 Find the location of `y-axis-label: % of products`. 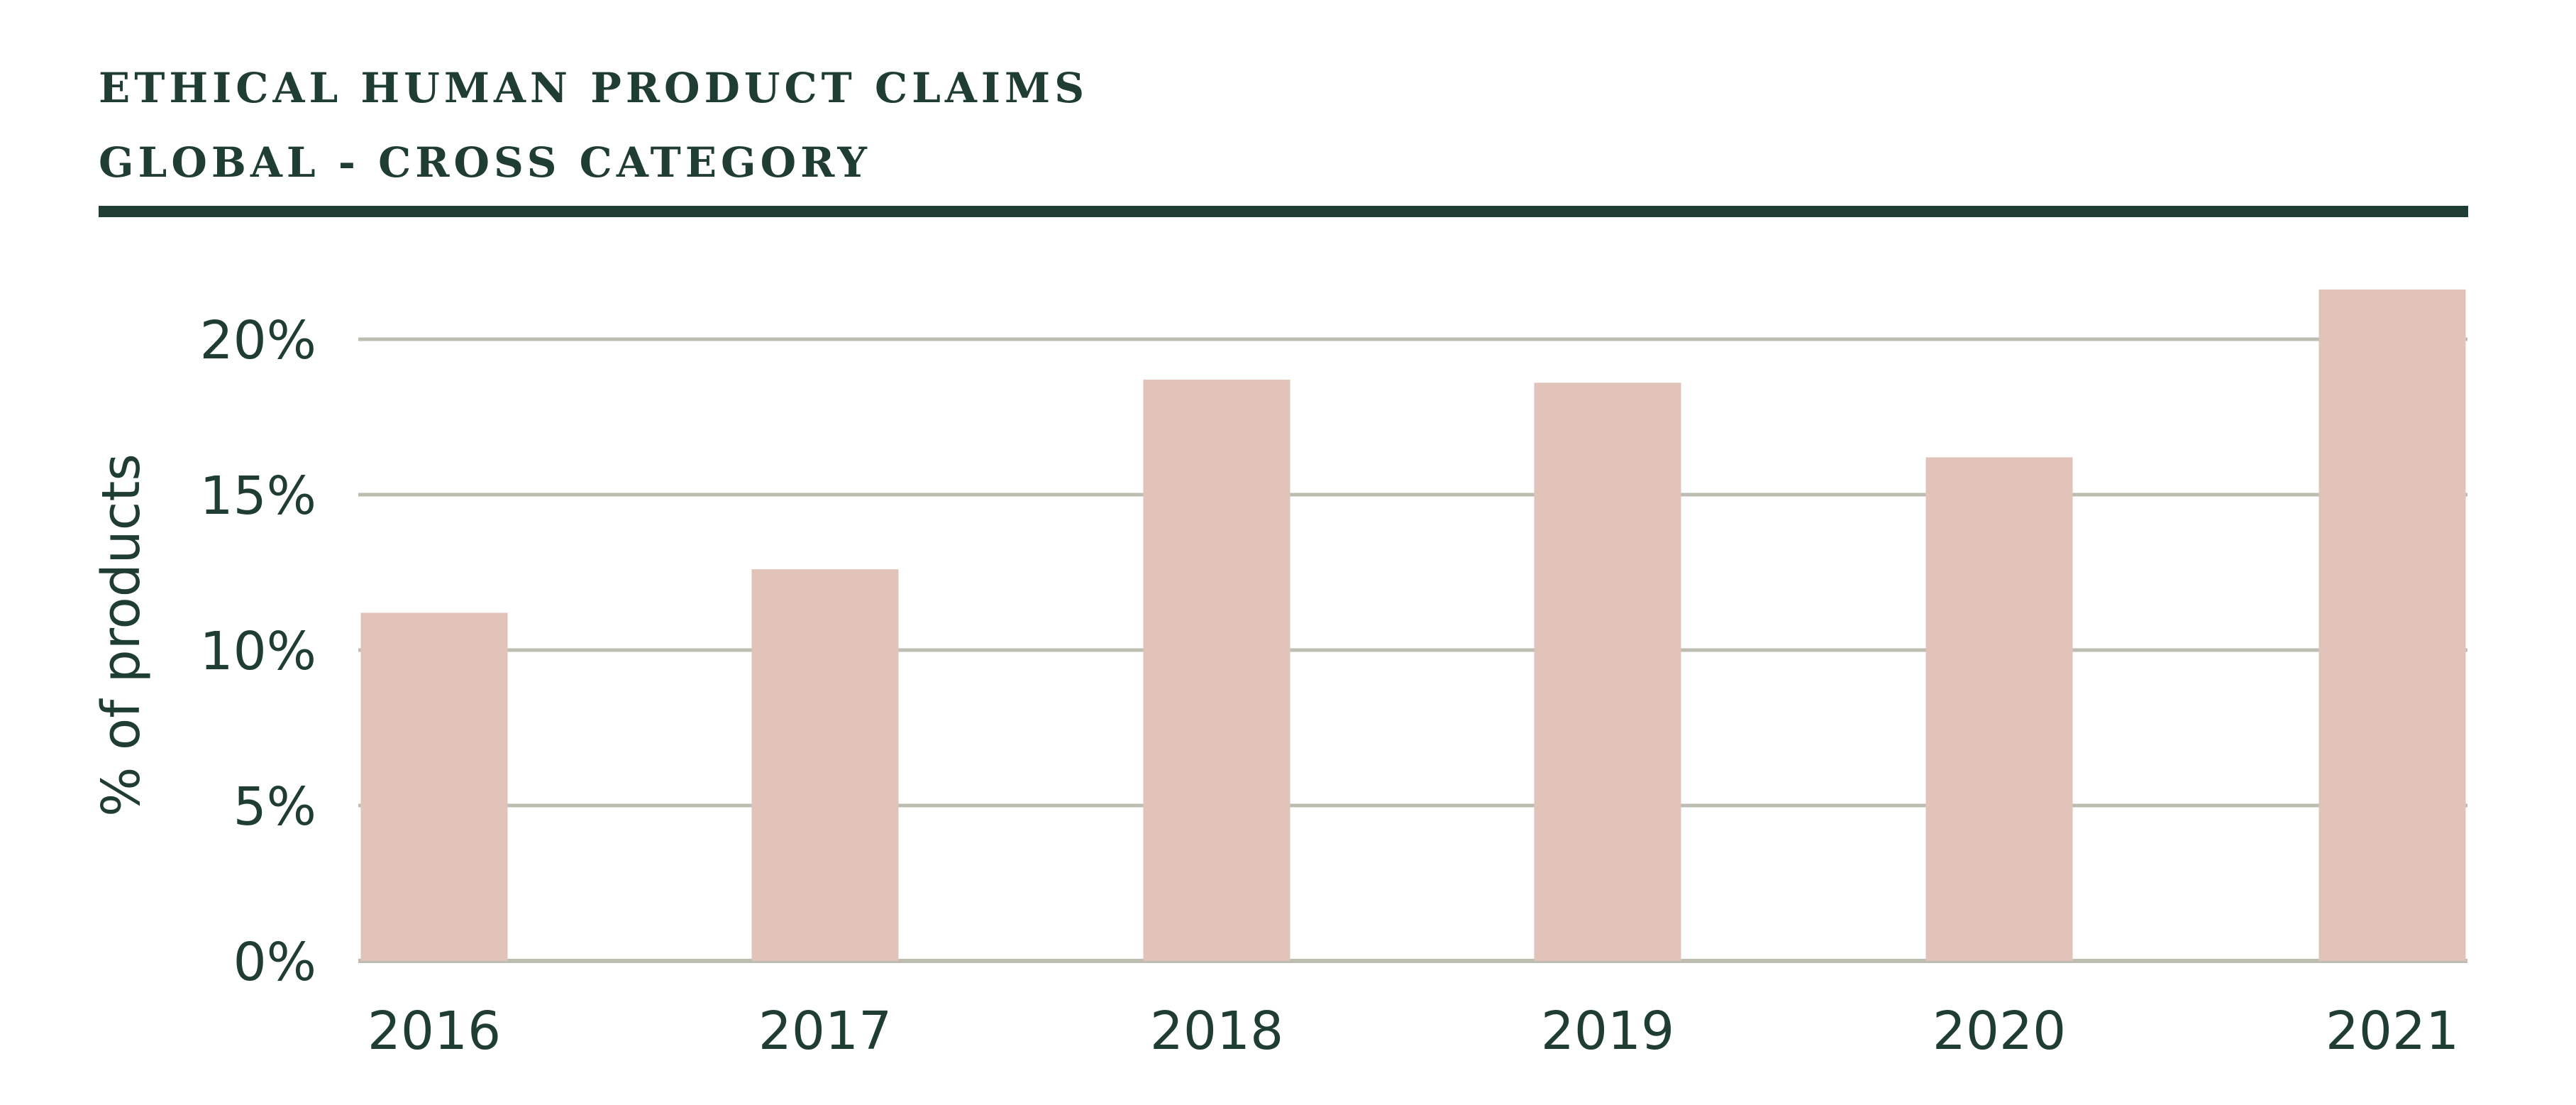

y-axis-label: % of products is located at coordinates (121, 635).